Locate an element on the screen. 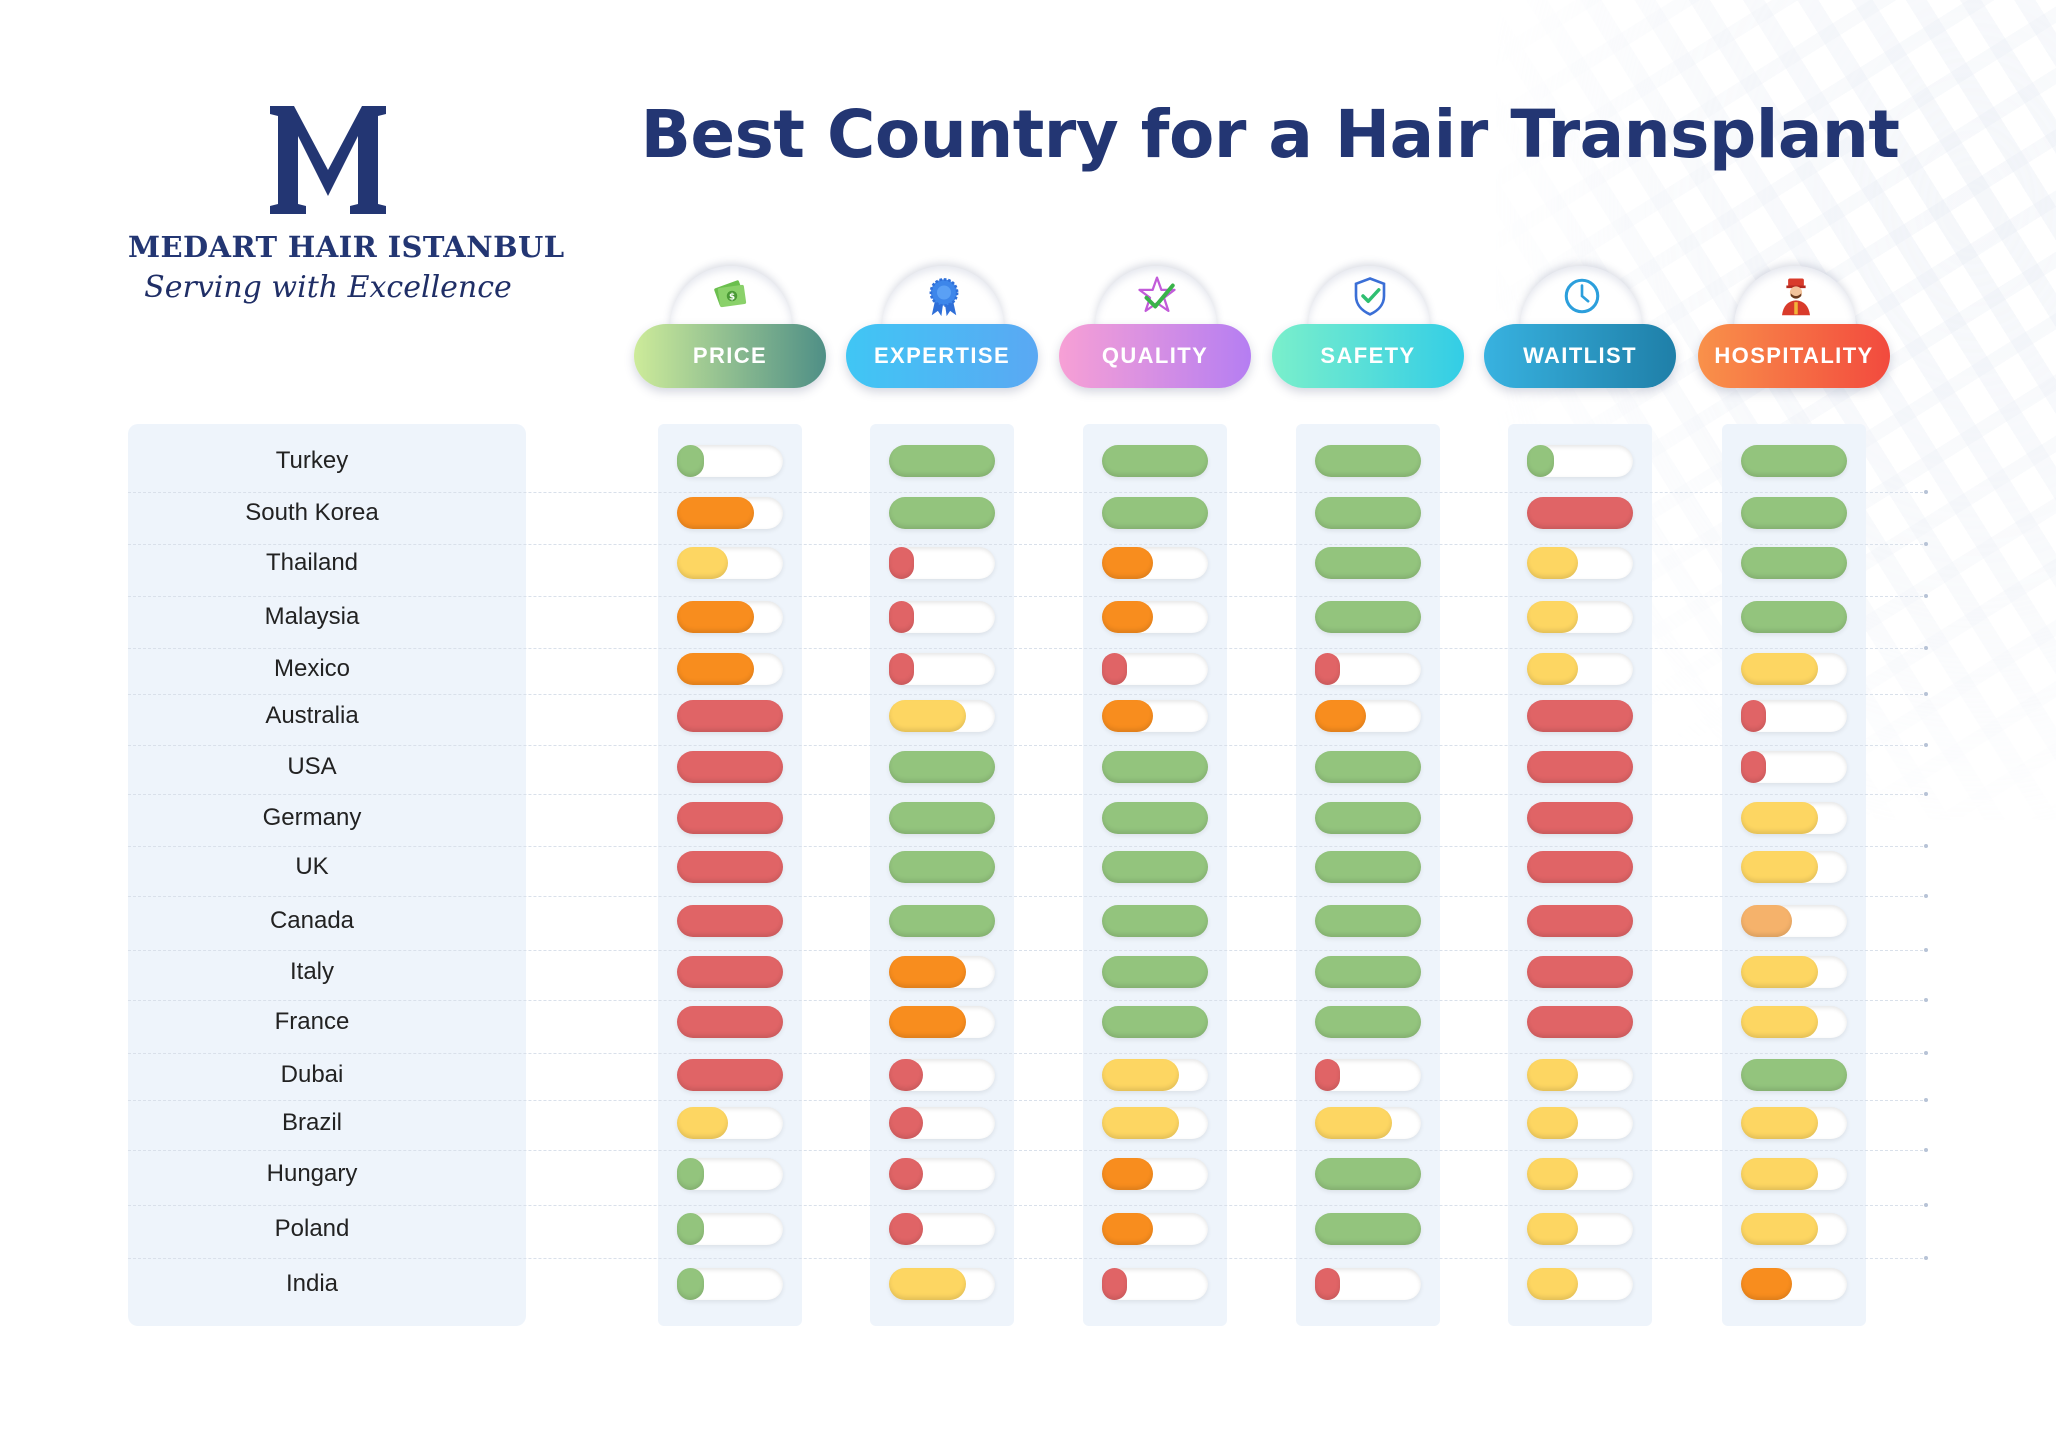  rating-bar-uk-waitlist is located at coordinates (1580, 867).